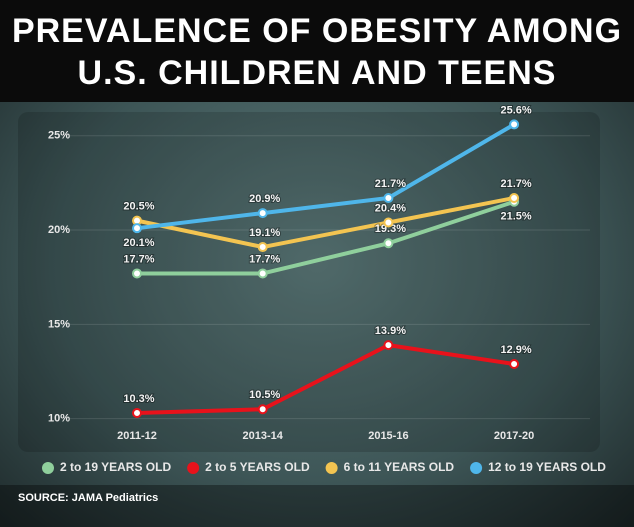 Image resolution: width=634 pixels, height=527 pixels. I want to click on legend-label: 6 to 11 YEARS OLD, so click(399, 467).